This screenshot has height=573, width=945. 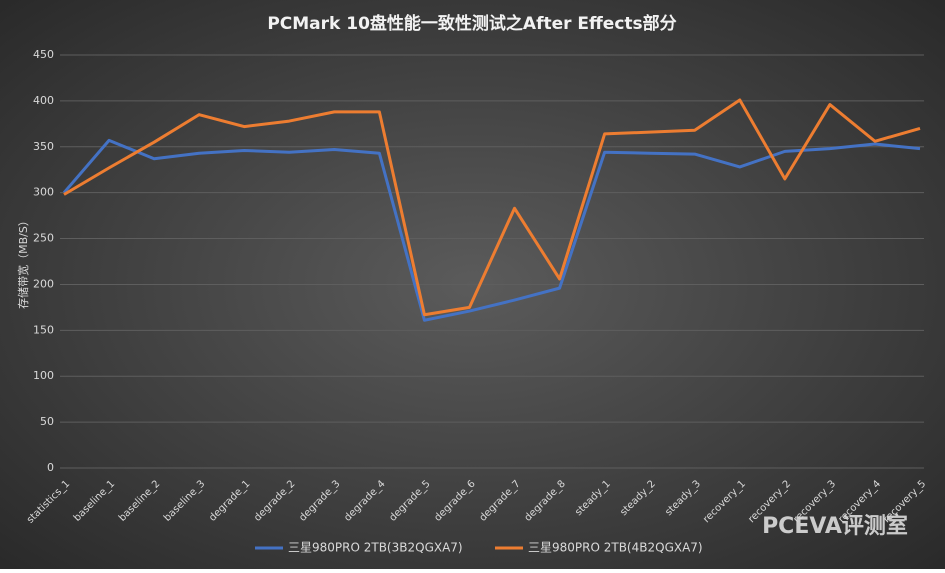 I want to click on chart-title: PCMark 10盘性能一致性测试之After Effects部分, so click(x=471, y=23).